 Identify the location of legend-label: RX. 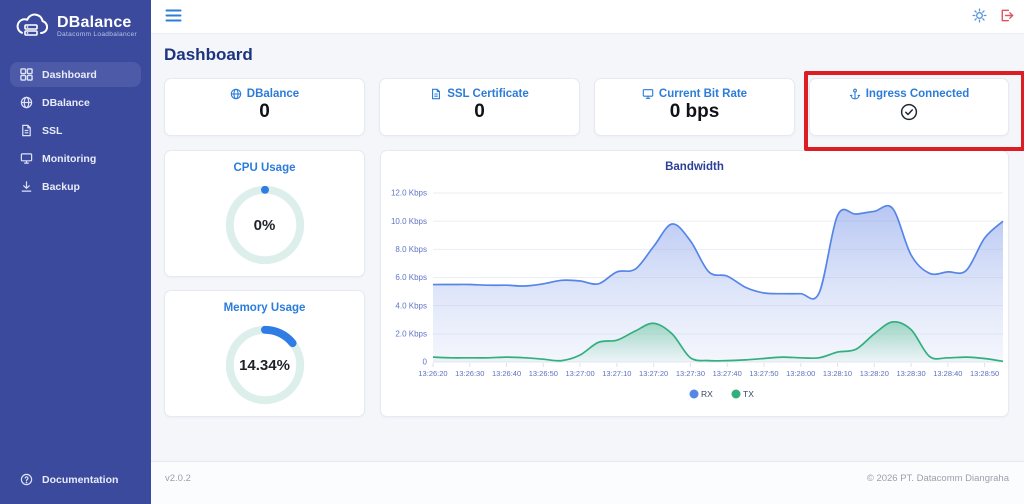
(707, 394).